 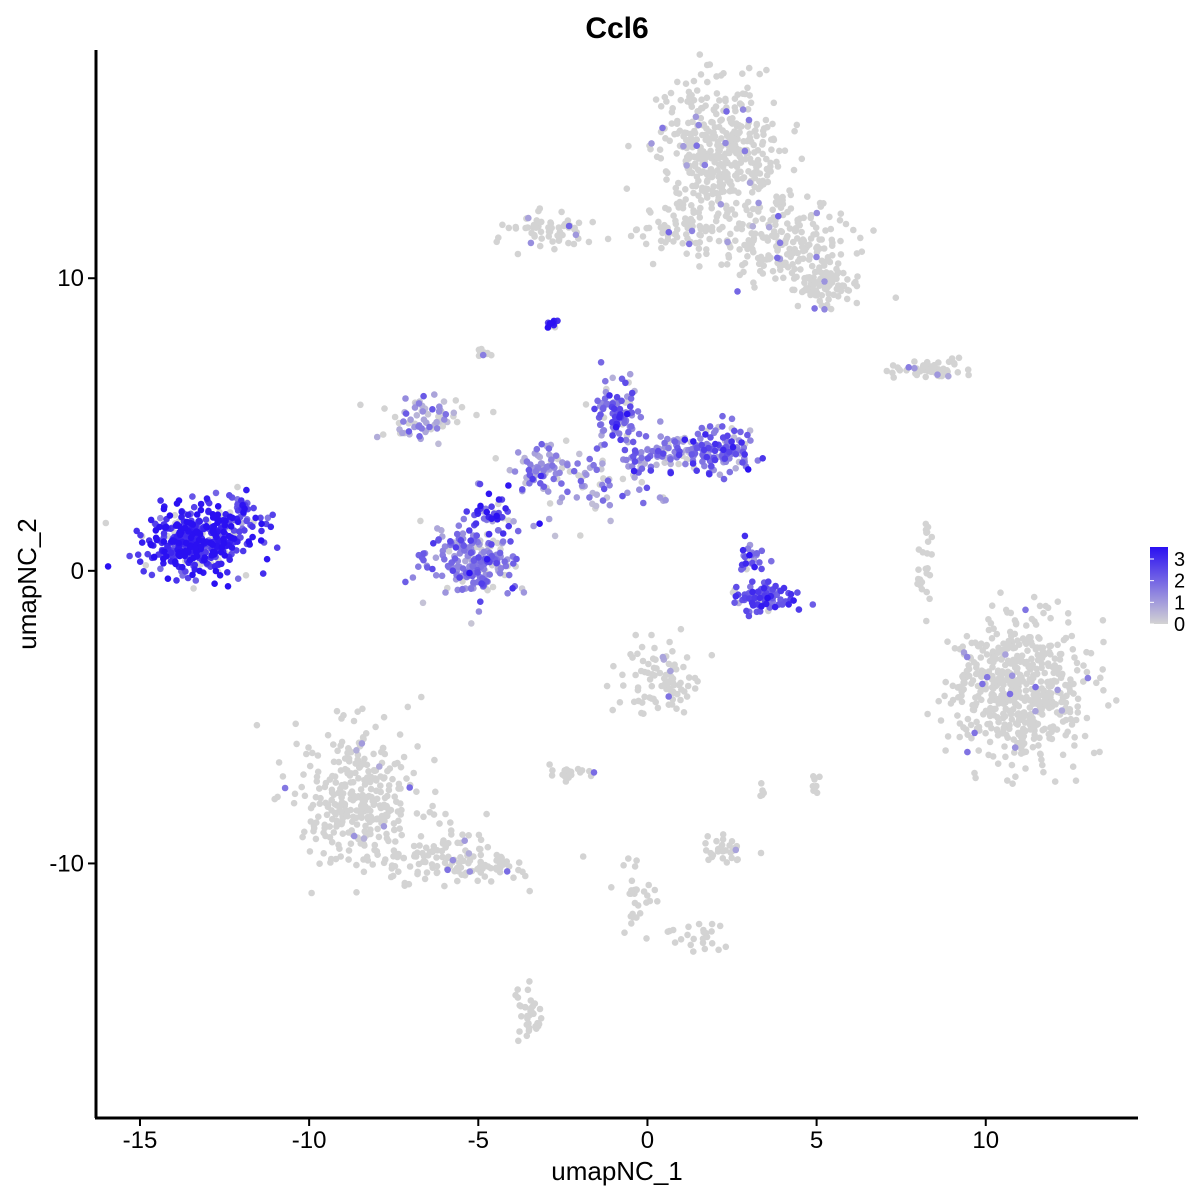 What do you see at coordinates (66, 863) in the screenshot?
I see `y-tick-label: -10` at bounding box center [66, 863].